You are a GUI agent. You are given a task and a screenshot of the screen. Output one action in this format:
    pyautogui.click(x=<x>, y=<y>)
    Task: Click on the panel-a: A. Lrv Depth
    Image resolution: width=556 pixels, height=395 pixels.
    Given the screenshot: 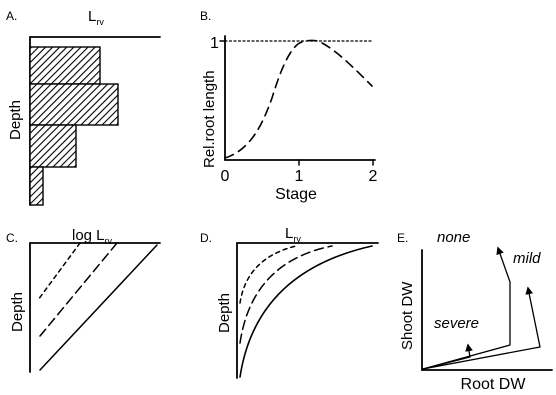 What is the action you would take?
    pyautogui.click(x=83, y=107)
    